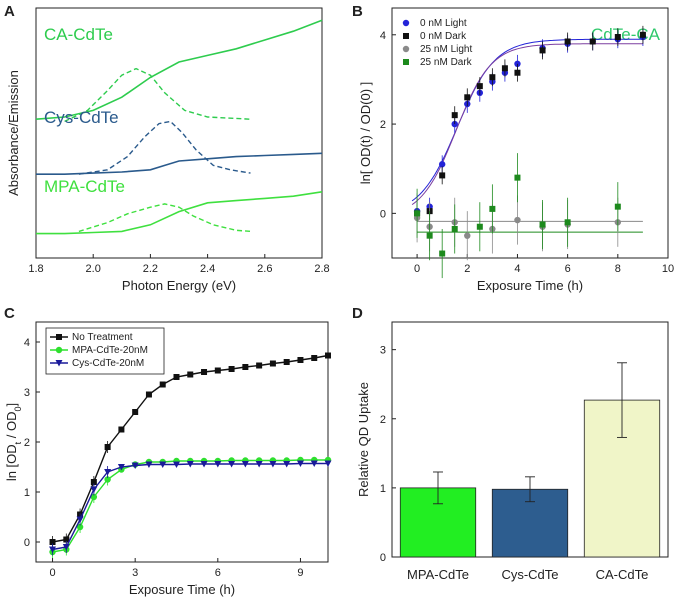  I want to click on x-tick-label: 8, so click(618, 269).